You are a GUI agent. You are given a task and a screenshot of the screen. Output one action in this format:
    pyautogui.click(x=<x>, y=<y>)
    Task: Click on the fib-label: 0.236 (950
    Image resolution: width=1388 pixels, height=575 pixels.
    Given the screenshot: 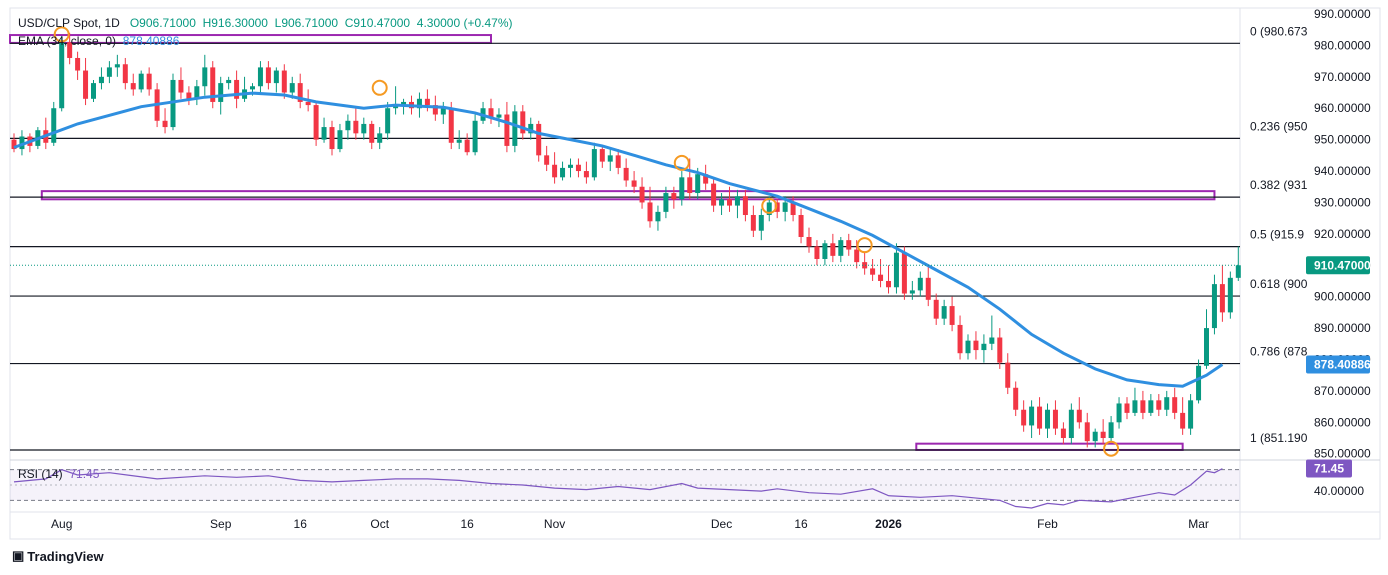 What is the action you would take?
    pyautogui.click(x=1279, y=126)
    